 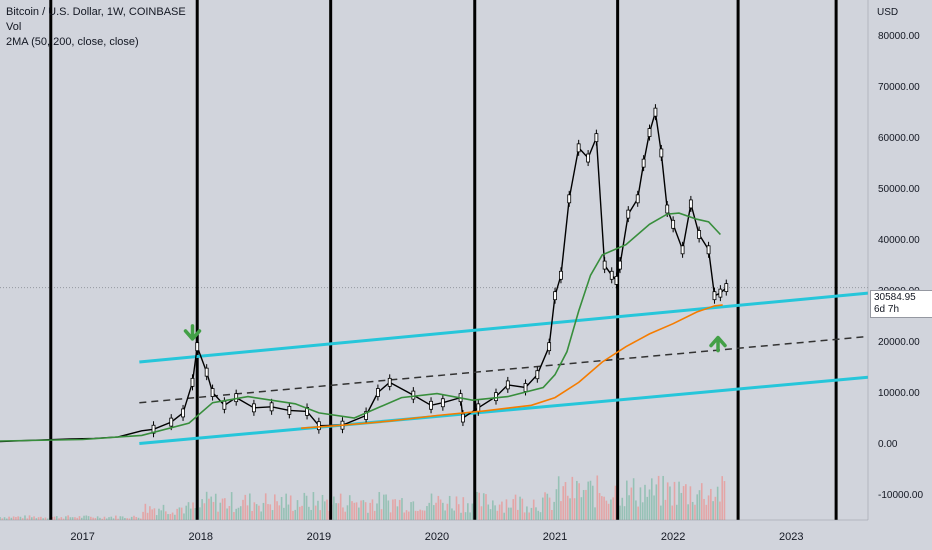 I want to click on time-axis, so click(x=434, y=535).